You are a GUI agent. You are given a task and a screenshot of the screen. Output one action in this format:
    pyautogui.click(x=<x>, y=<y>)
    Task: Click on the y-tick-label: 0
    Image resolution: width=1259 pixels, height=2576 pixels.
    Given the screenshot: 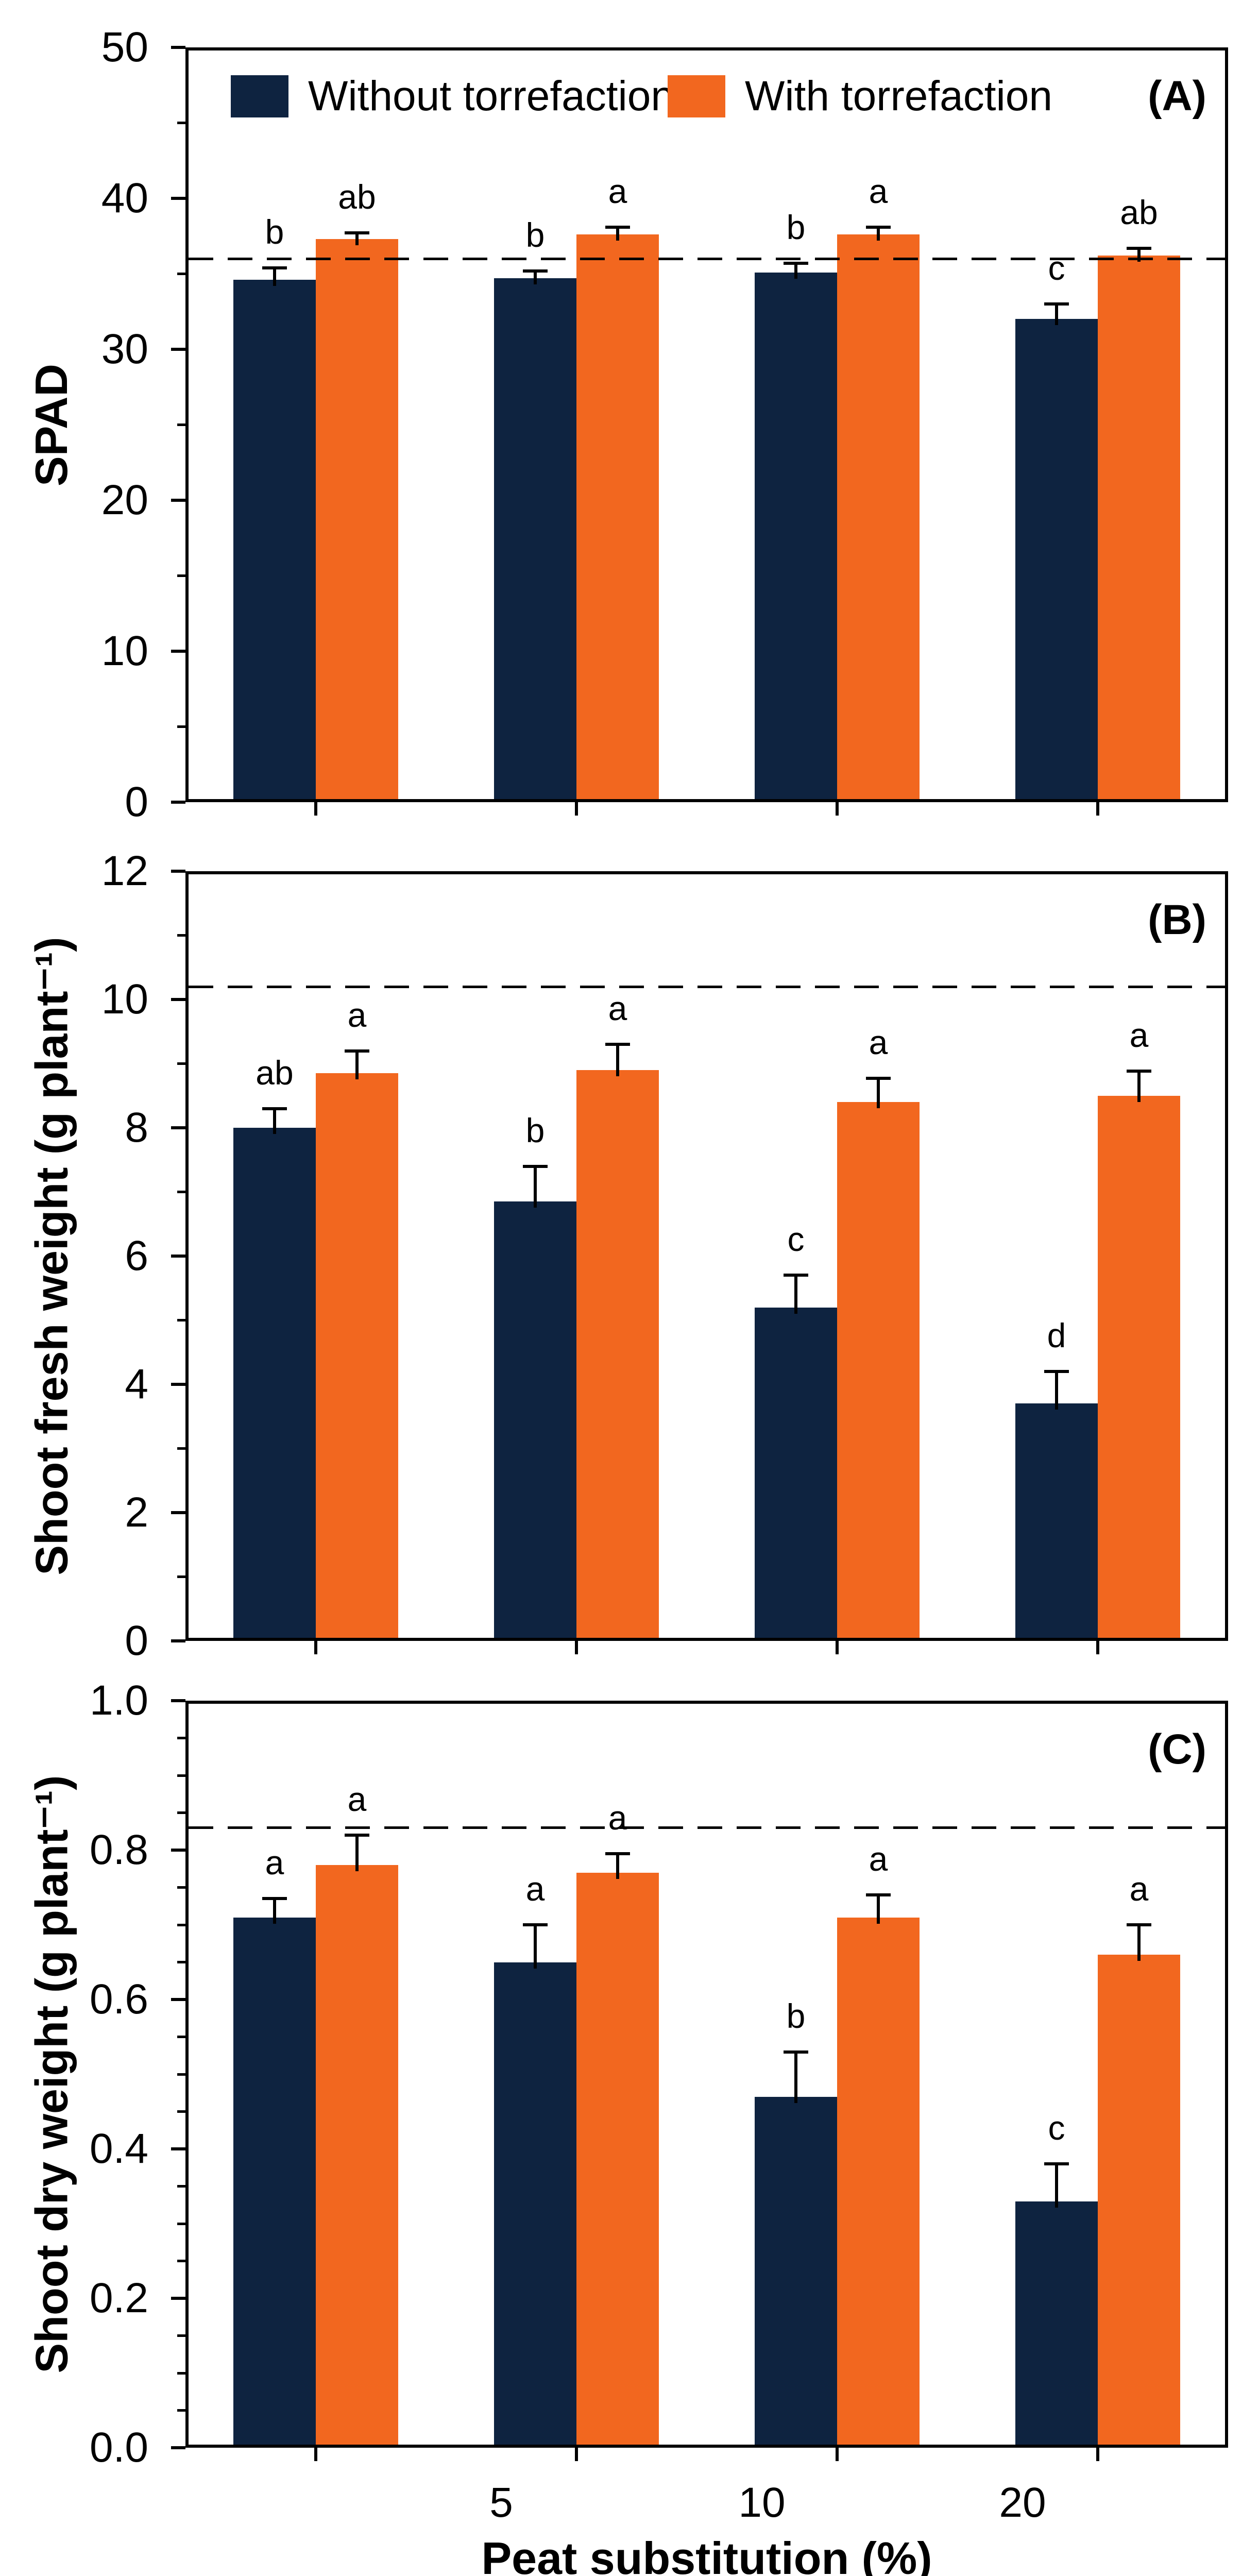 What is the action you would take?
    pyautogui.click(x=136, y=801)
    